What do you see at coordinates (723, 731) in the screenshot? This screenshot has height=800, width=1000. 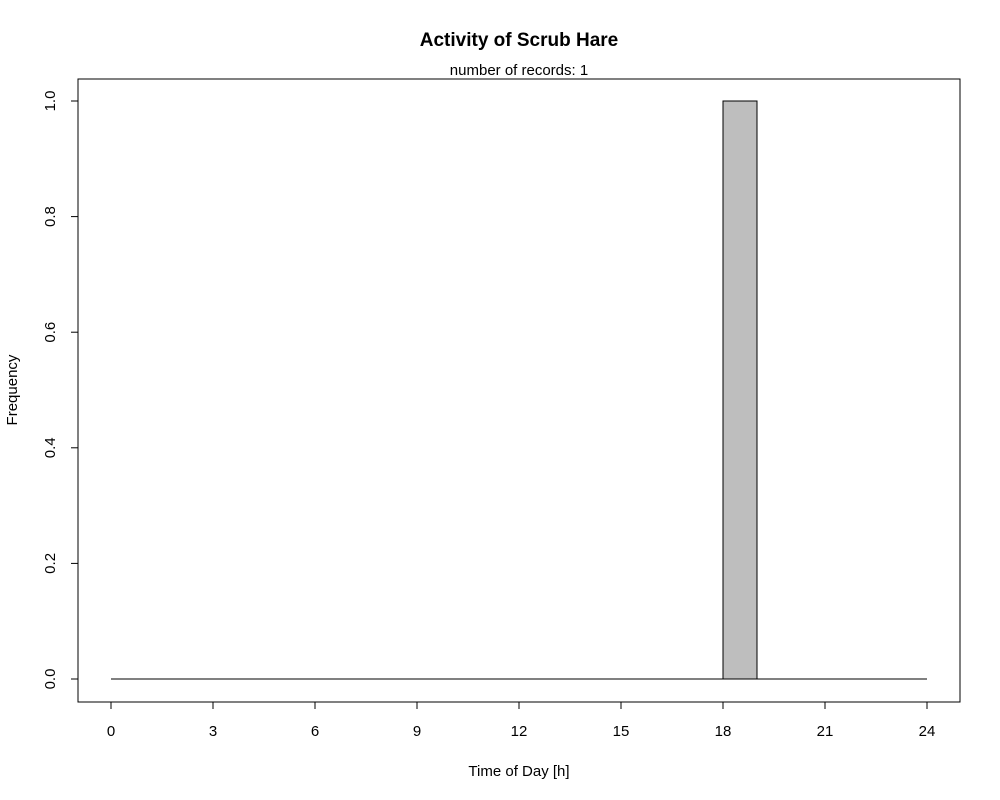 I see `x-tick-label: 18` at bounding box center [723, 731].